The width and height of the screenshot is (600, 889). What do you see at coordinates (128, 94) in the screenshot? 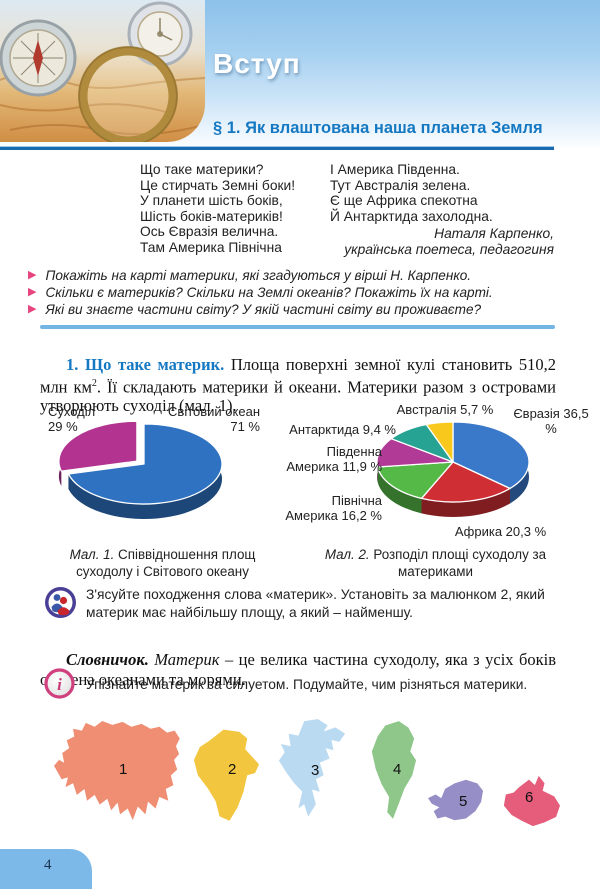
I see `magnifier-icon` at bounding box center [128, 94].